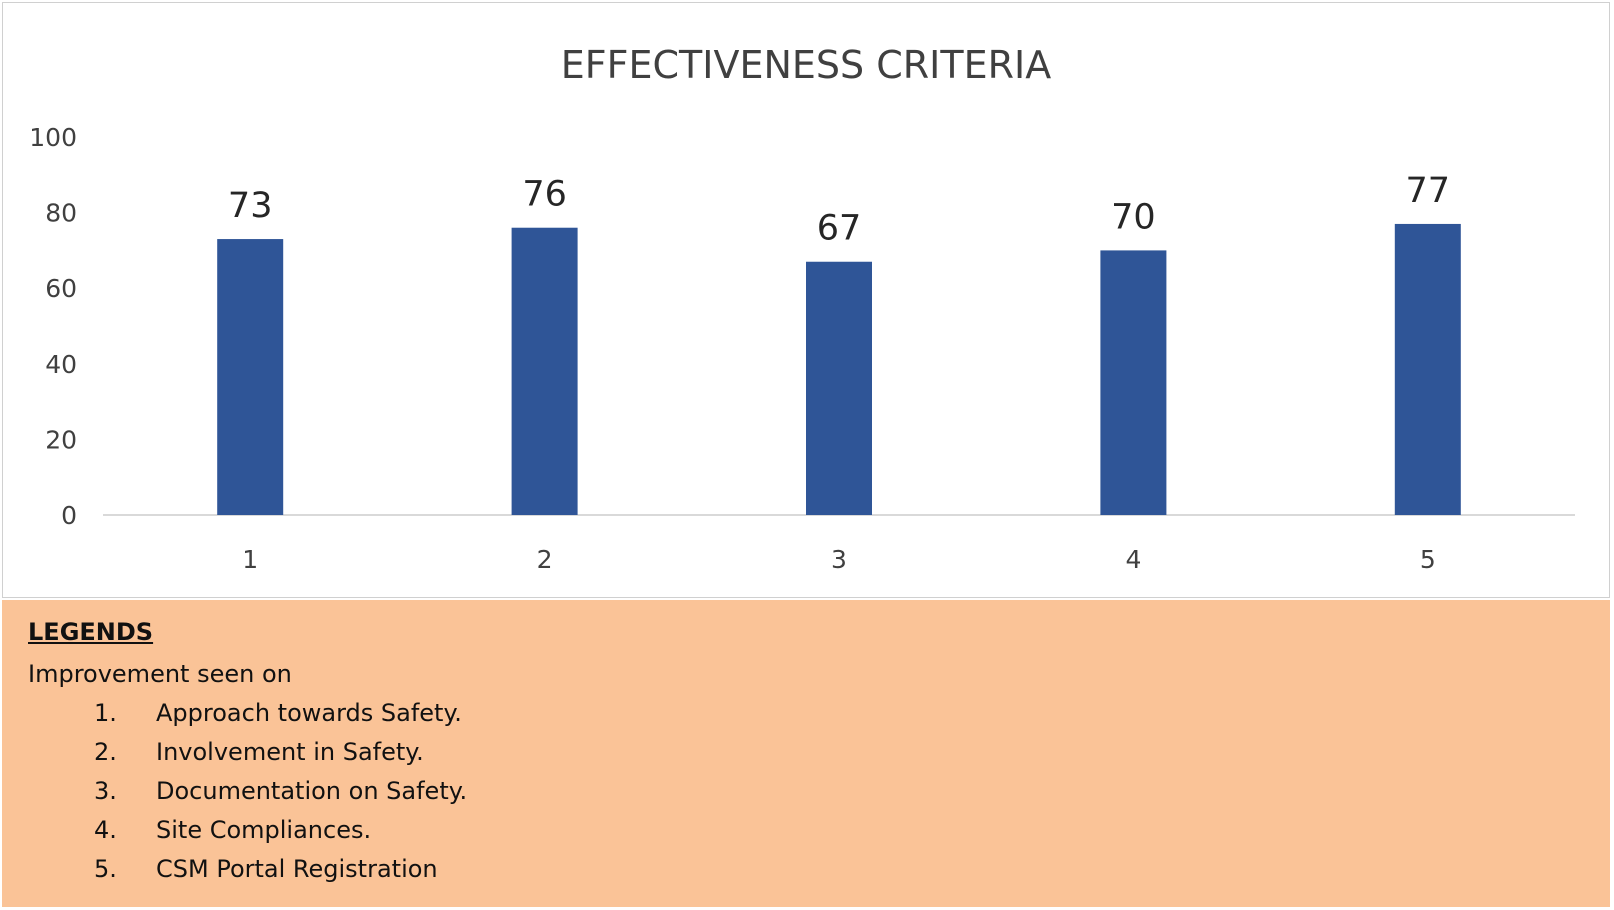 This screenshot has width=1614, height=910. What do you see at coordinates (309, 713) in the screenshot?
I see `legend-item-label: Approach towards Safety.` at bounding box center [309, 713].